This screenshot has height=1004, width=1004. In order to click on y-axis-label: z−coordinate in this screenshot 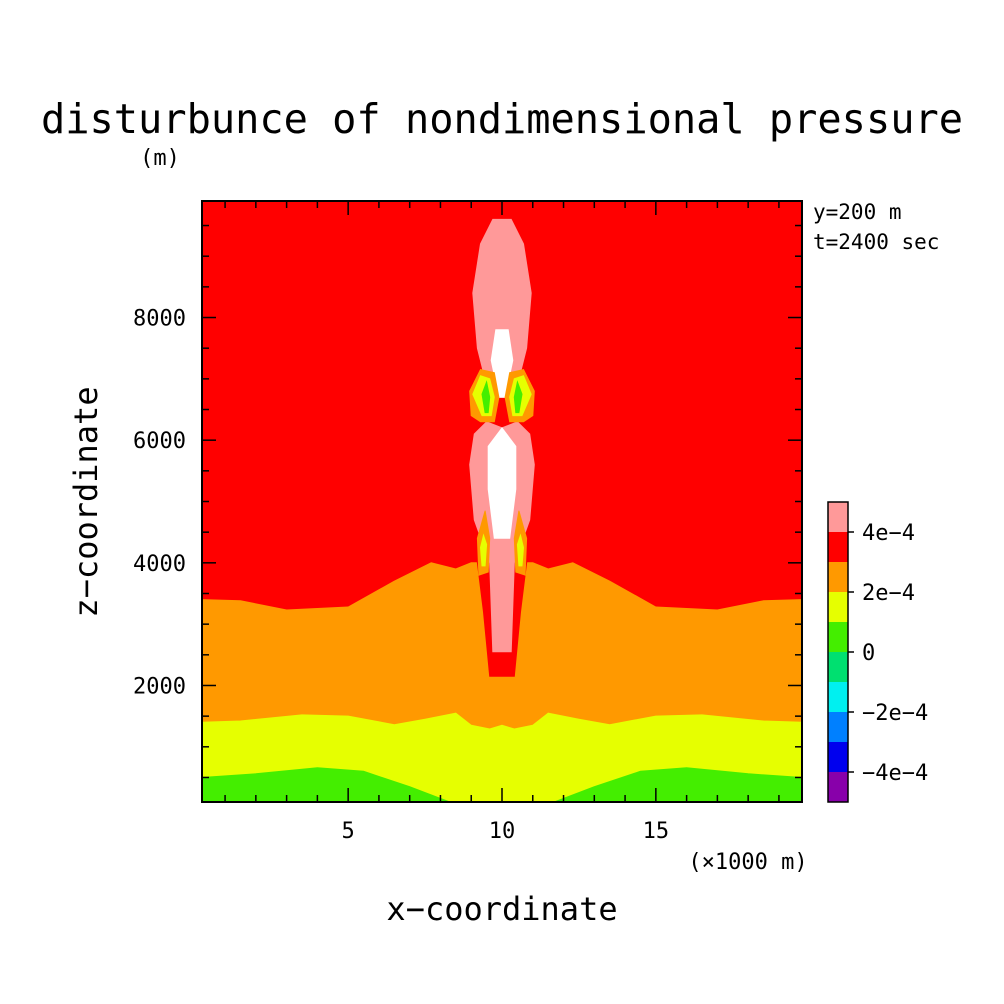, I will do `click(86, 501)`.